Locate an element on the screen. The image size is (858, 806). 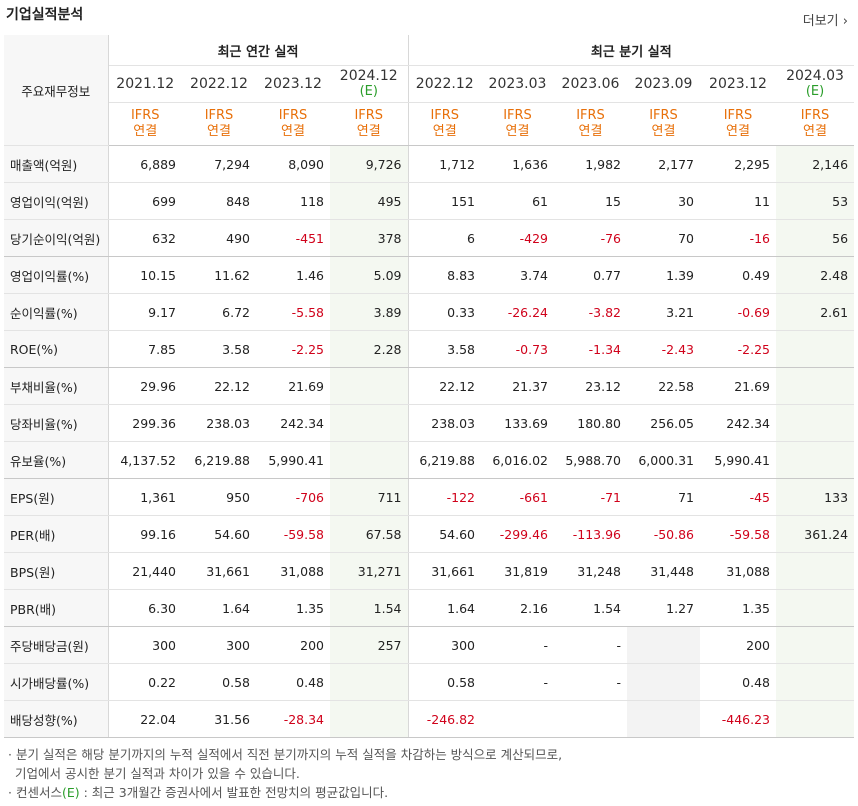
row-label: 당좌비율(%) is located at coordinates (56, 423).